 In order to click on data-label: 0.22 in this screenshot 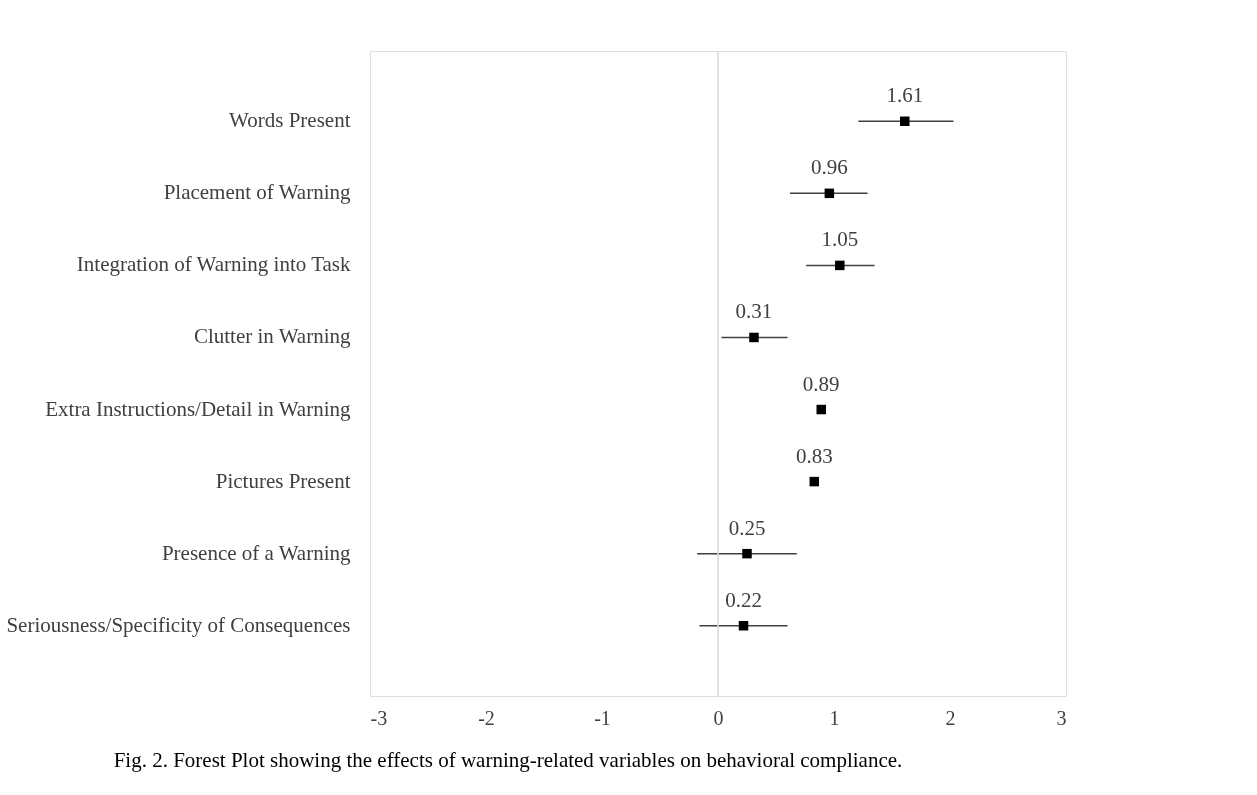, I will do `click(743, 599)`.